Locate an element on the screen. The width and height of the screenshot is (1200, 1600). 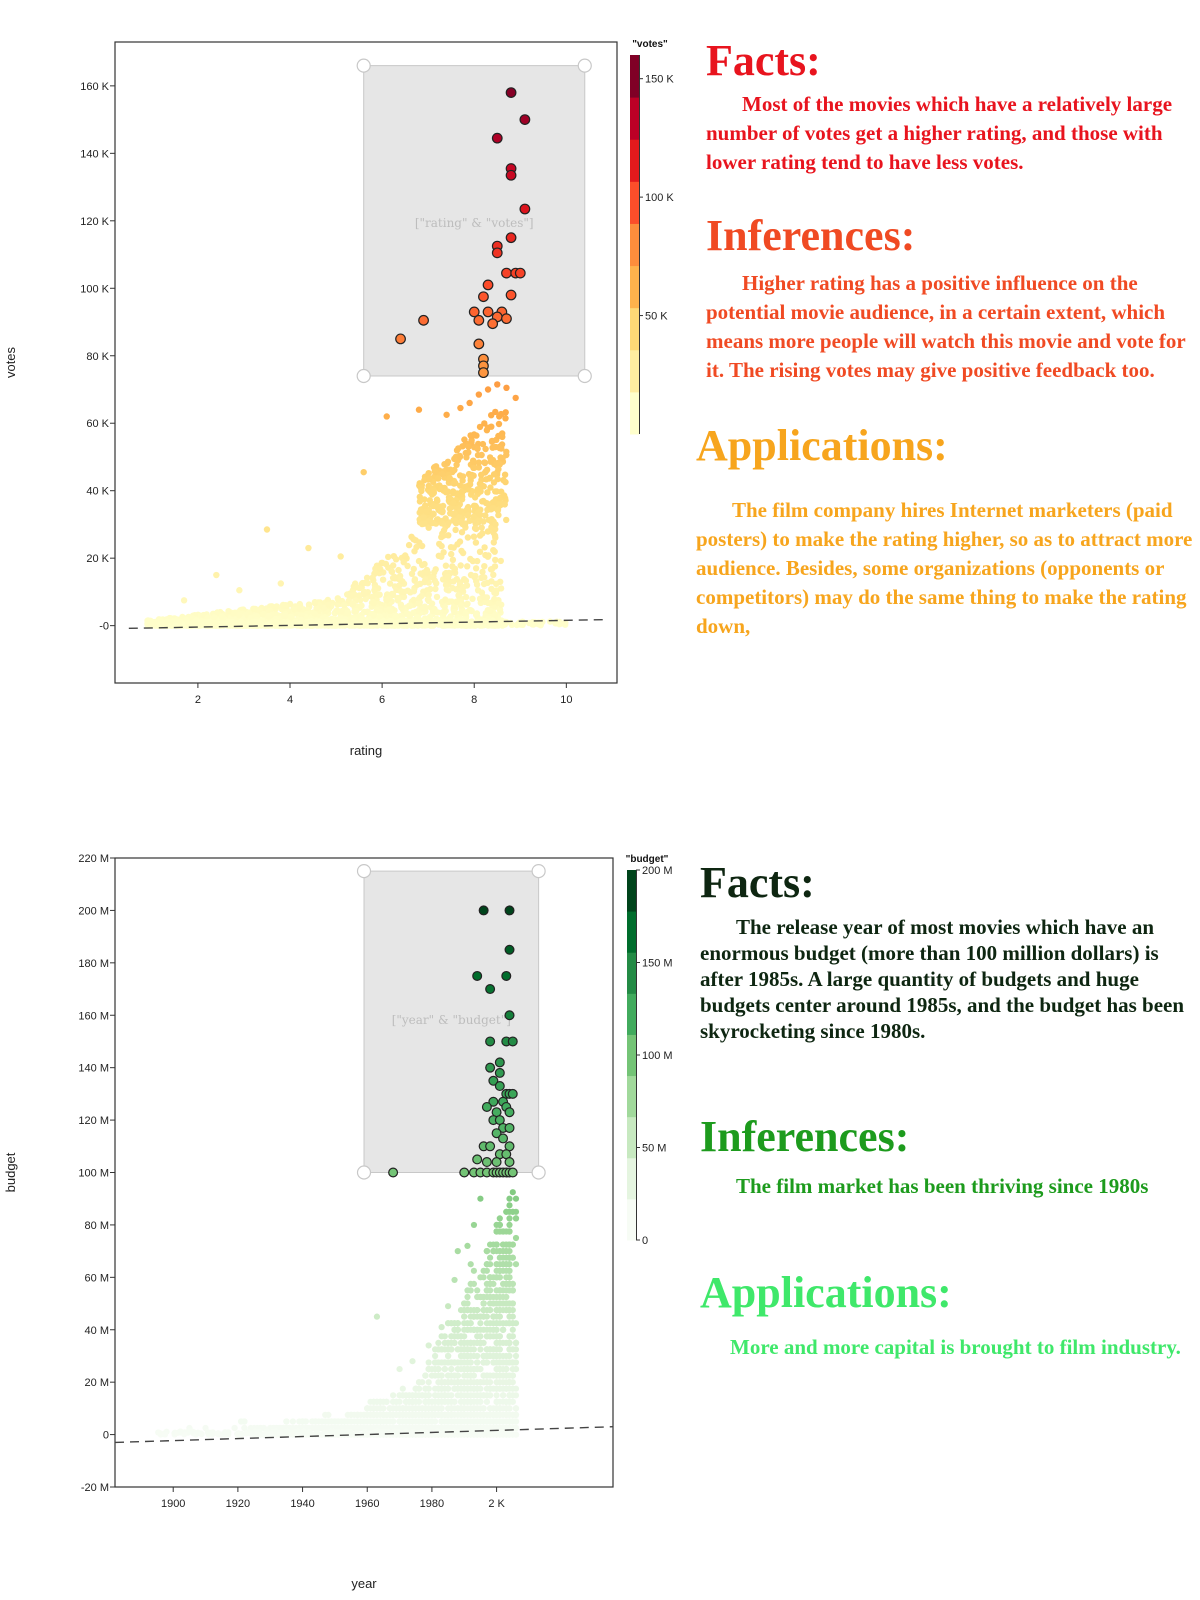
y-tick-label: 100 K is located at coordinates (94, 289).